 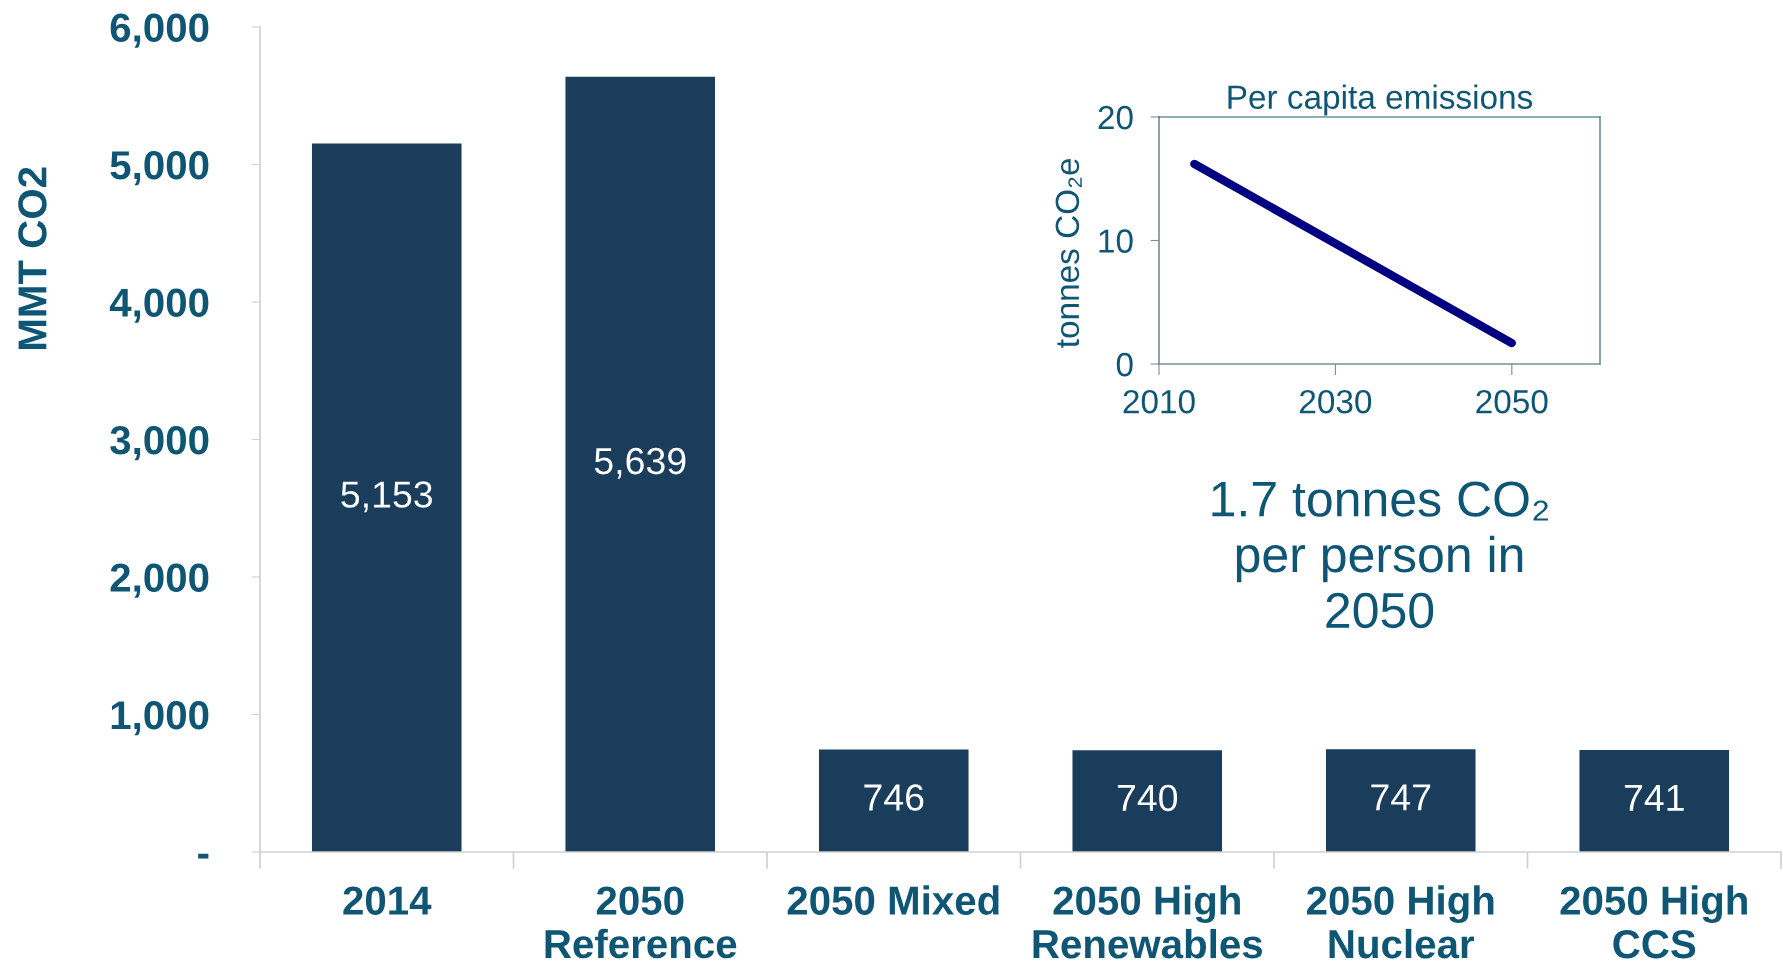 I want to click on x-tick-label: 2014, so click(x=387, y=900).